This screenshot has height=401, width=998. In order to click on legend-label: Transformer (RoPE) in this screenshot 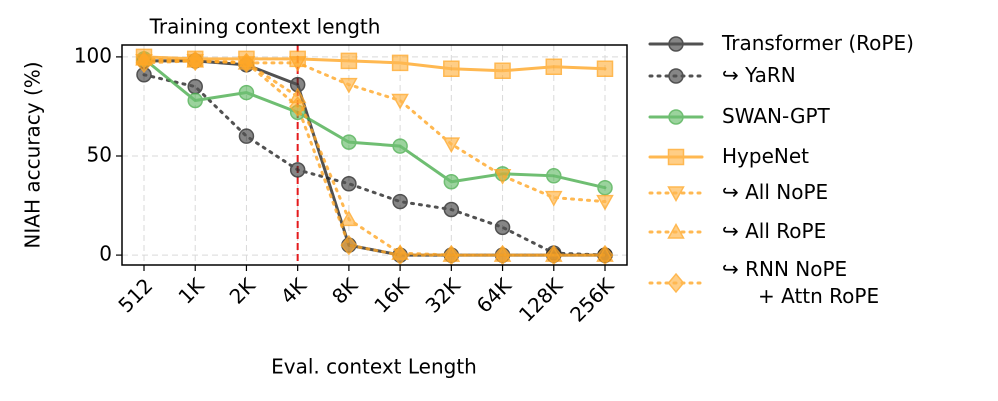, I will do `click(817, 43)`.